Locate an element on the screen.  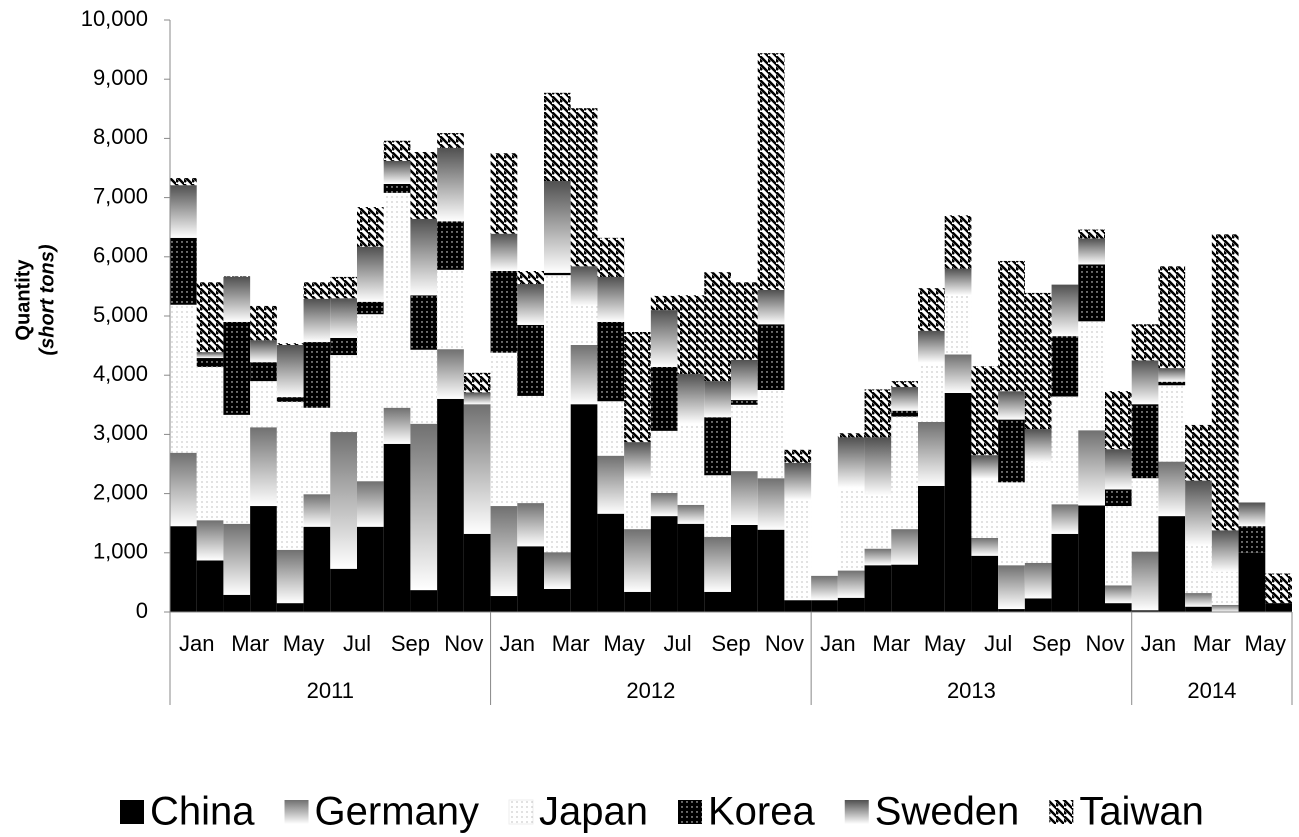
y-tick-label: 5,000 is located at coordinates (120, 314).